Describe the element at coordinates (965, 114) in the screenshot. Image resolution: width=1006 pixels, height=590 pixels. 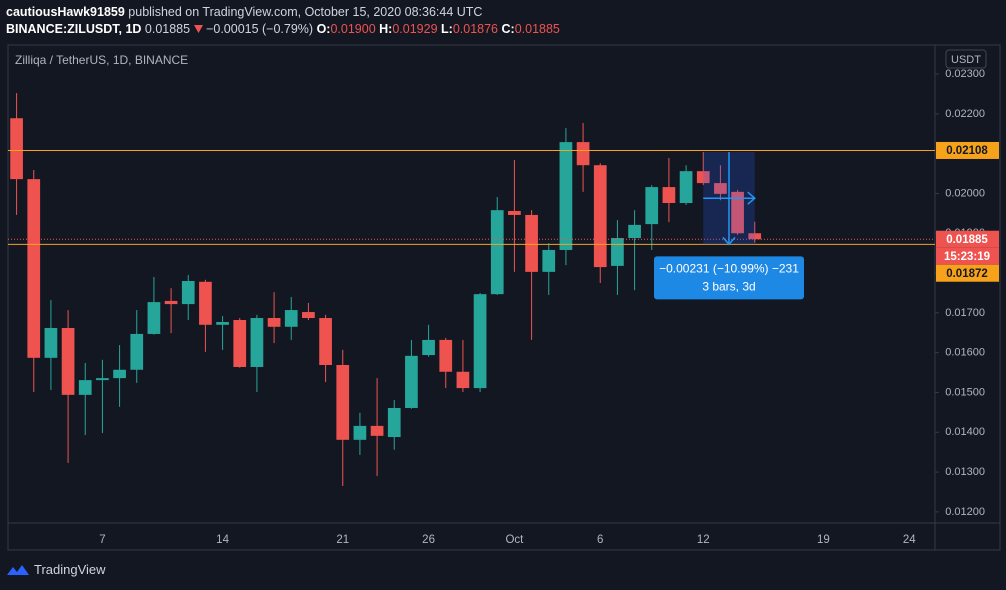
I see `y-tick-label: 0.02200` at that location.